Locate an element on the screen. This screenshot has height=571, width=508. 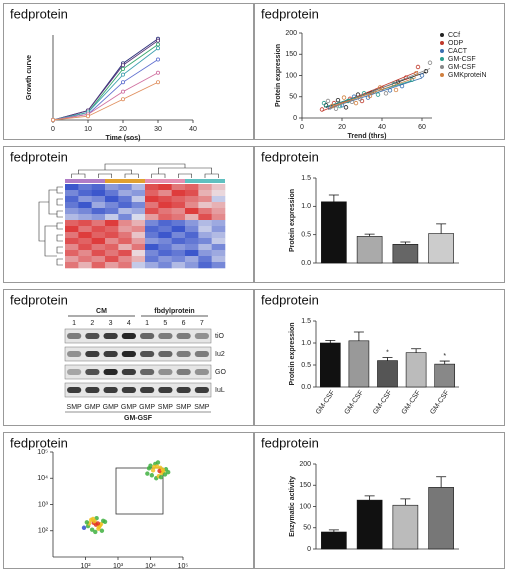
y-tick-label: 200 is located at coordinates (305, 464).